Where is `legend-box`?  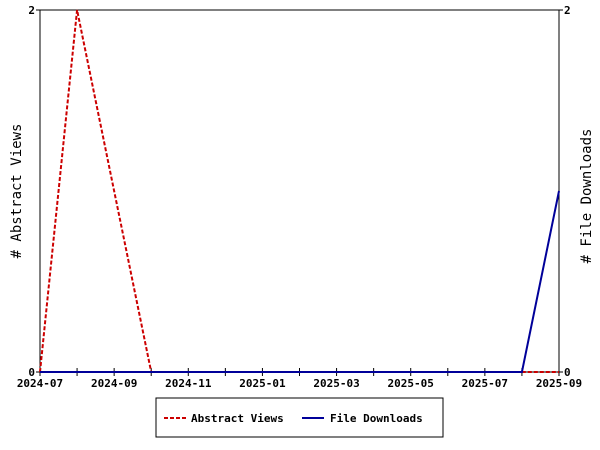 legend-box is located at coordinates (299, 417).